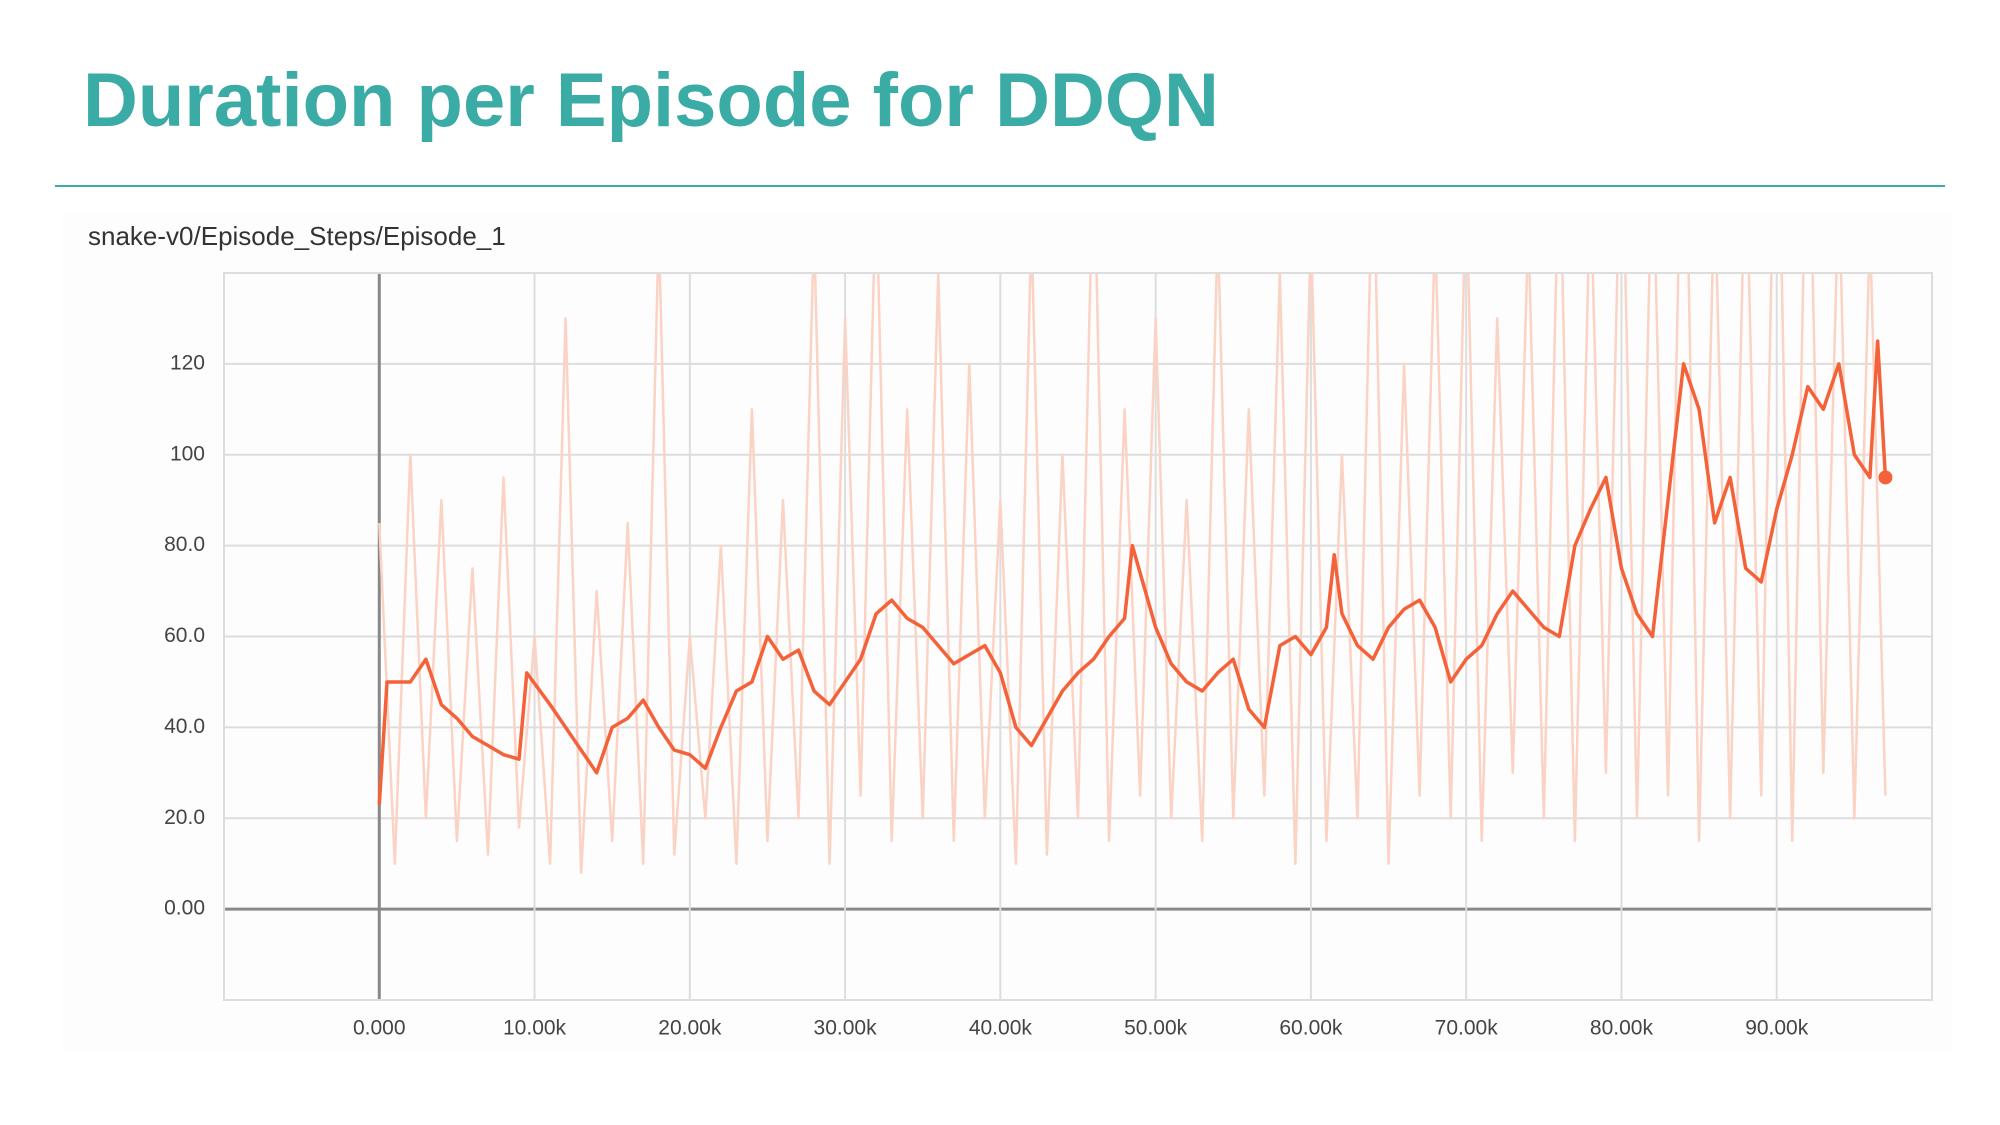  Describe the element at coordinates (1001, 1028) in the screenshot. I see `x-tick-label: 40.00k` at that location.